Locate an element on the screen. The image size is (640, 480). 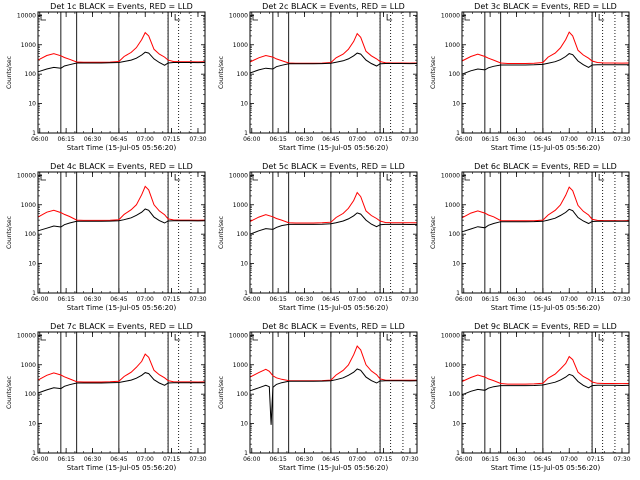
chart-title: Det 9c BLACK = Events, RED = LLD is located at coordinates (545, 326).